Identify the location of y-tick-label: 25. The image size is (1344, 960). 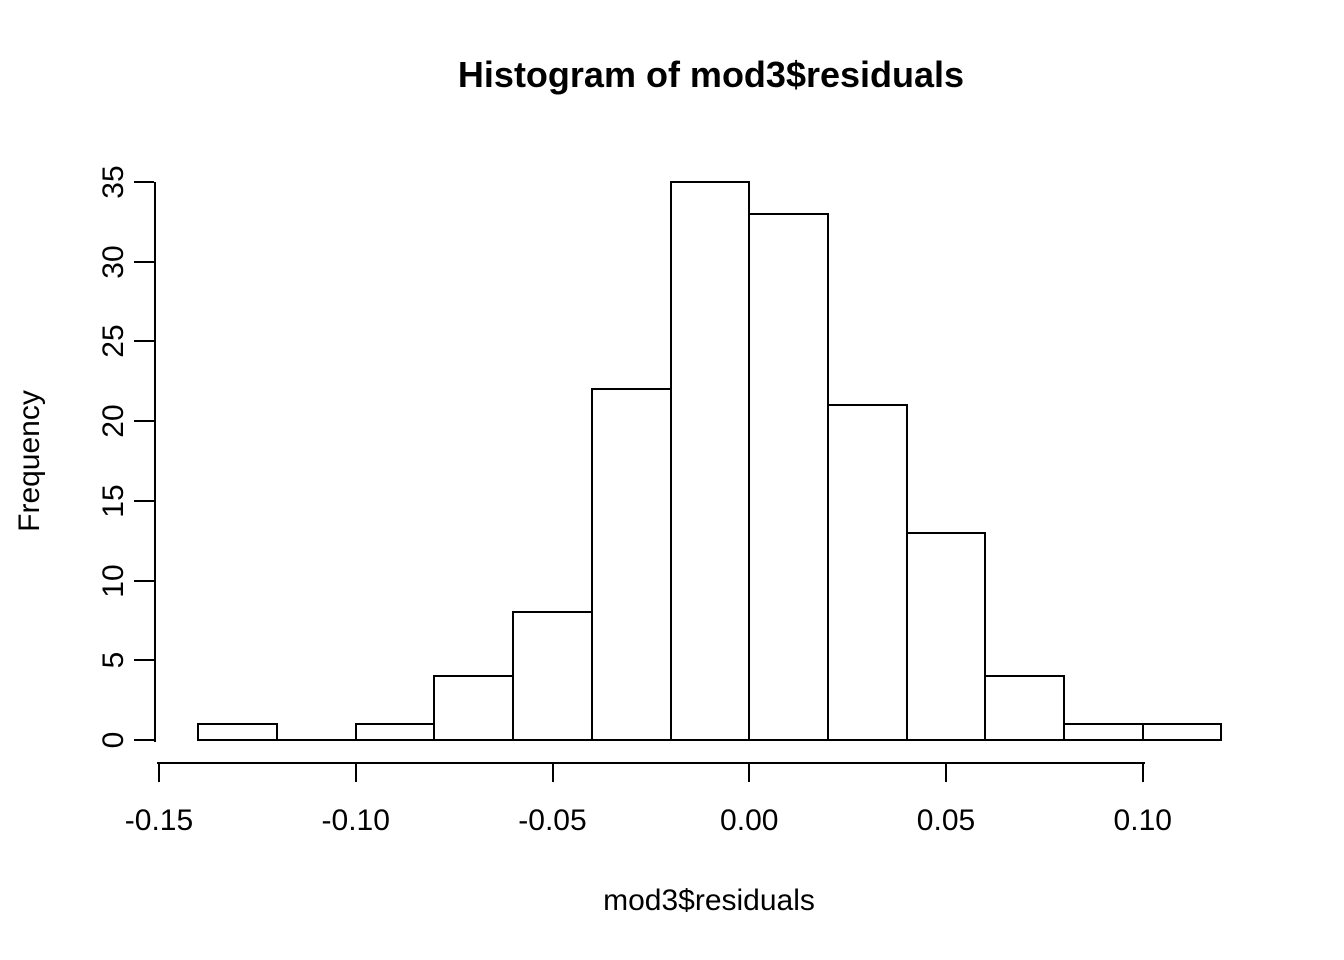
(113, 341).